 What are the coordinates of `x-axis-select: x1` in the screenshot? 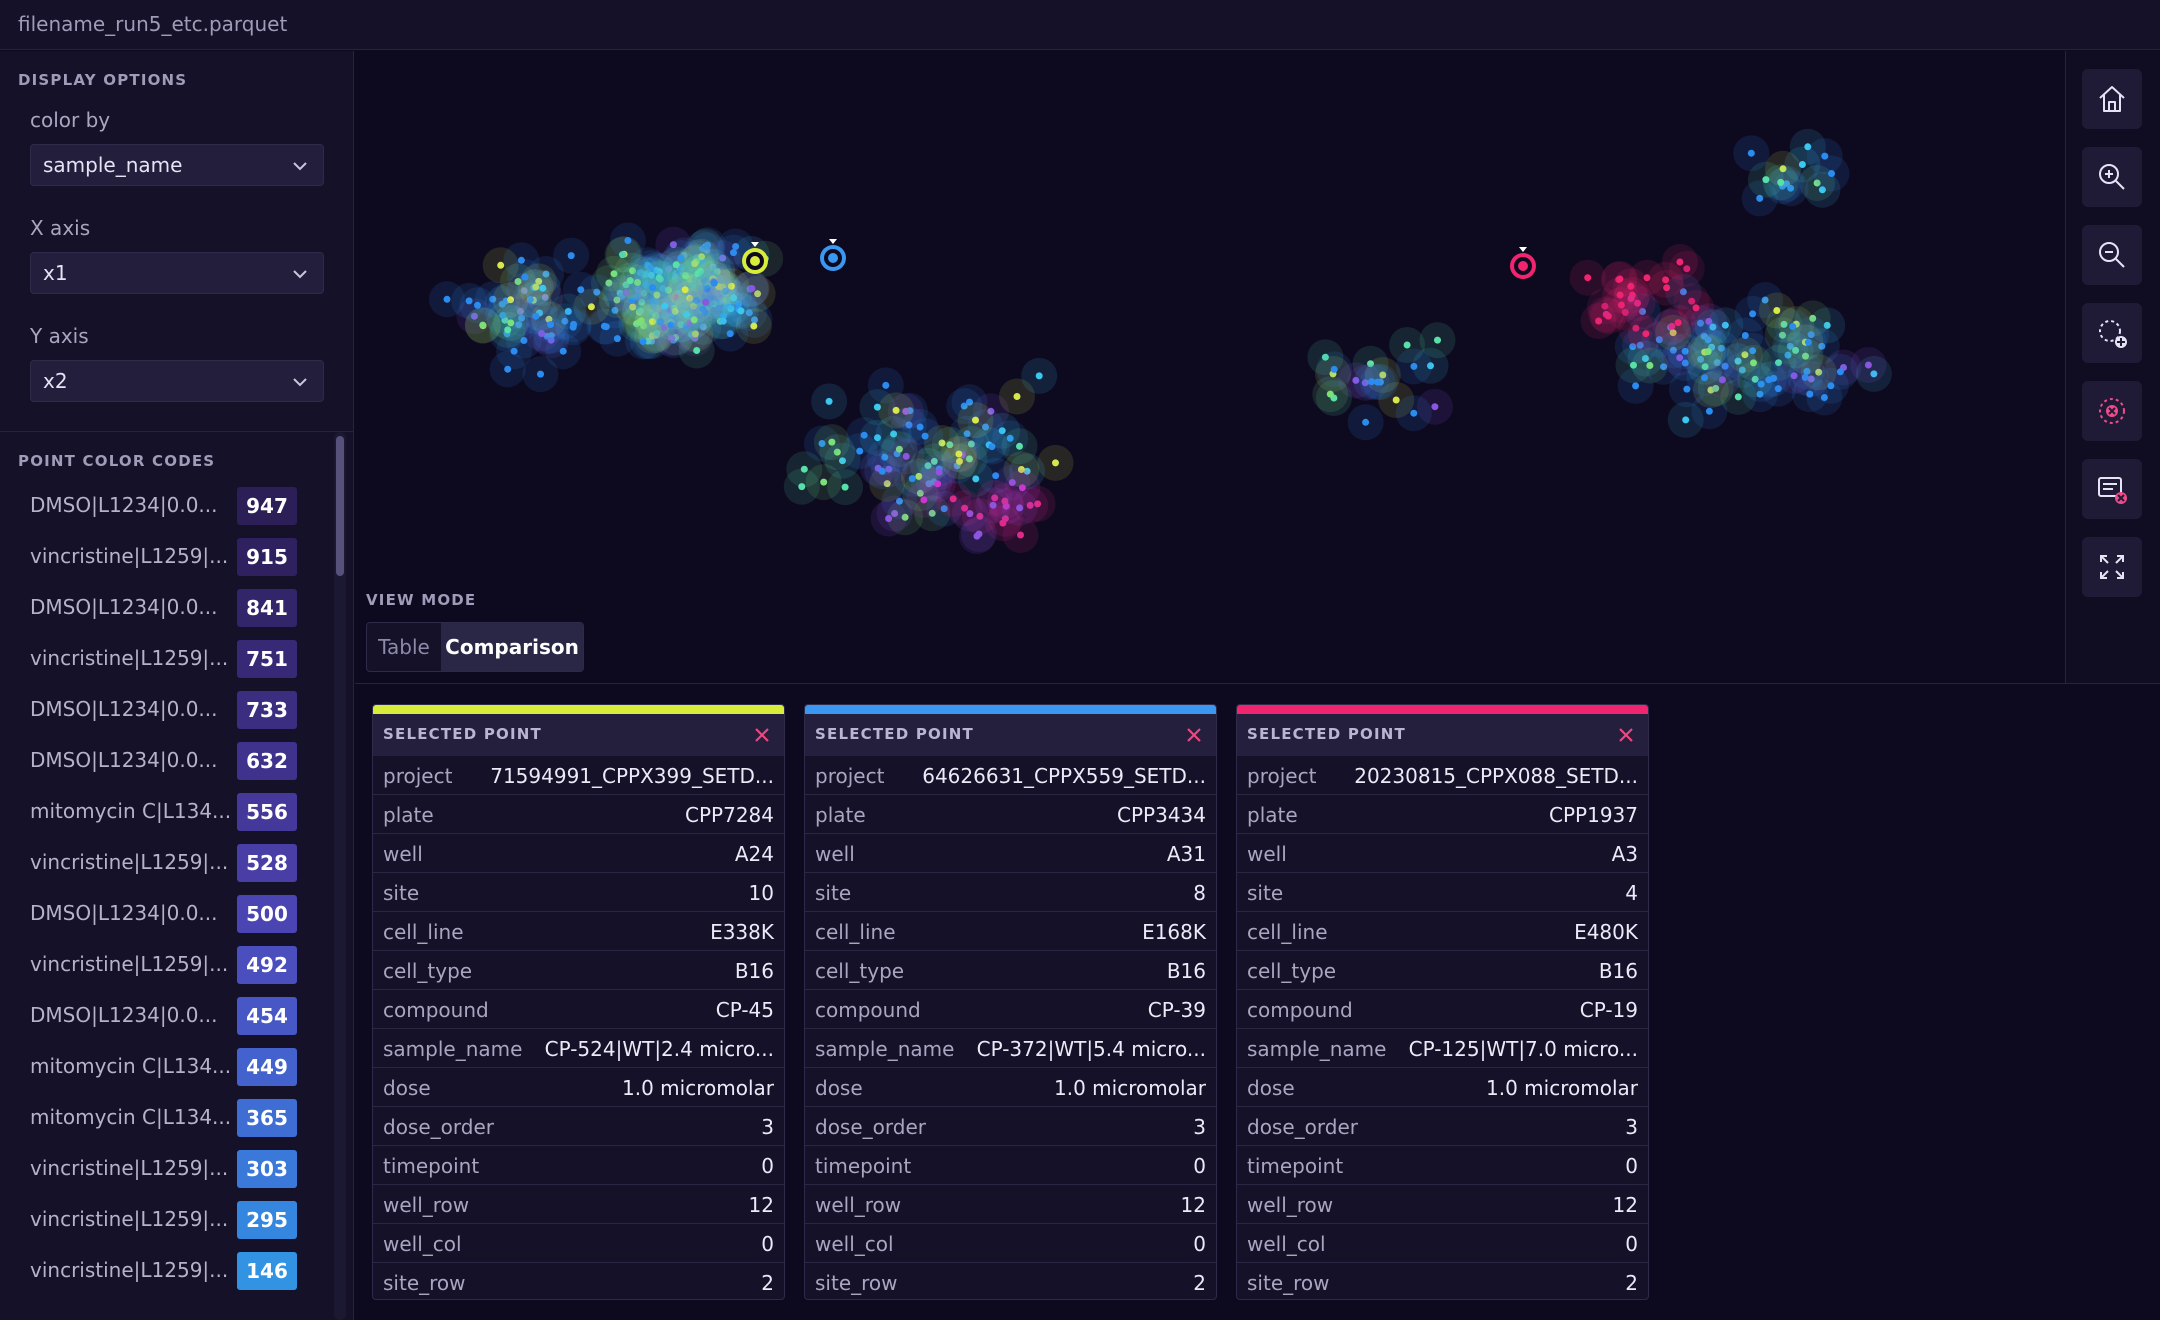 It's located at (177, 273).